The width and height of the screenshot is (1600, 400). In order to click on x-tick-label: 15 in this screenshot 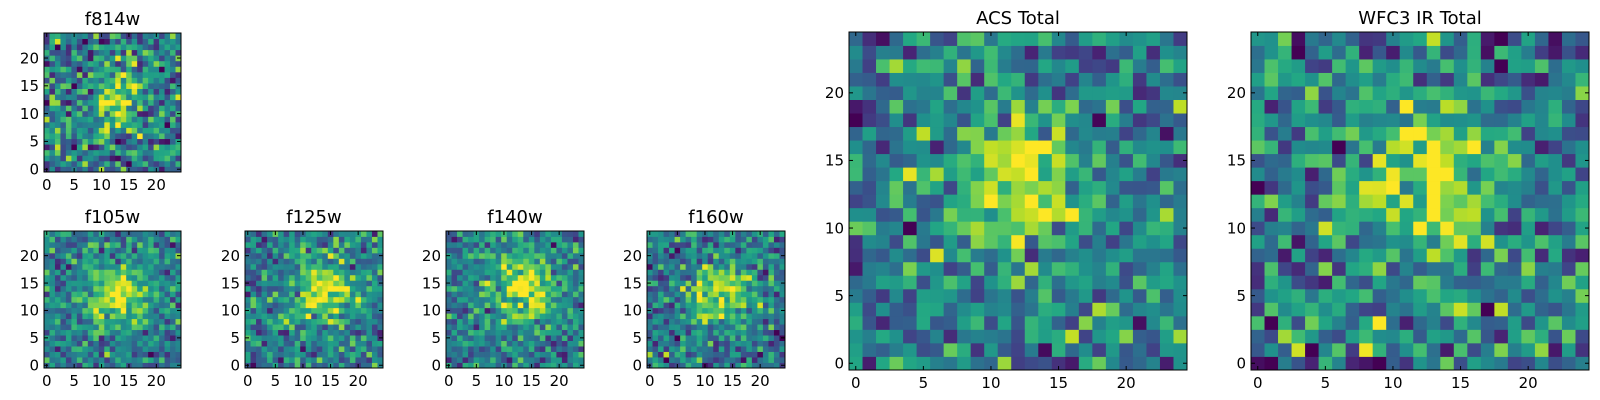, I will do `click(1460, 383)`.